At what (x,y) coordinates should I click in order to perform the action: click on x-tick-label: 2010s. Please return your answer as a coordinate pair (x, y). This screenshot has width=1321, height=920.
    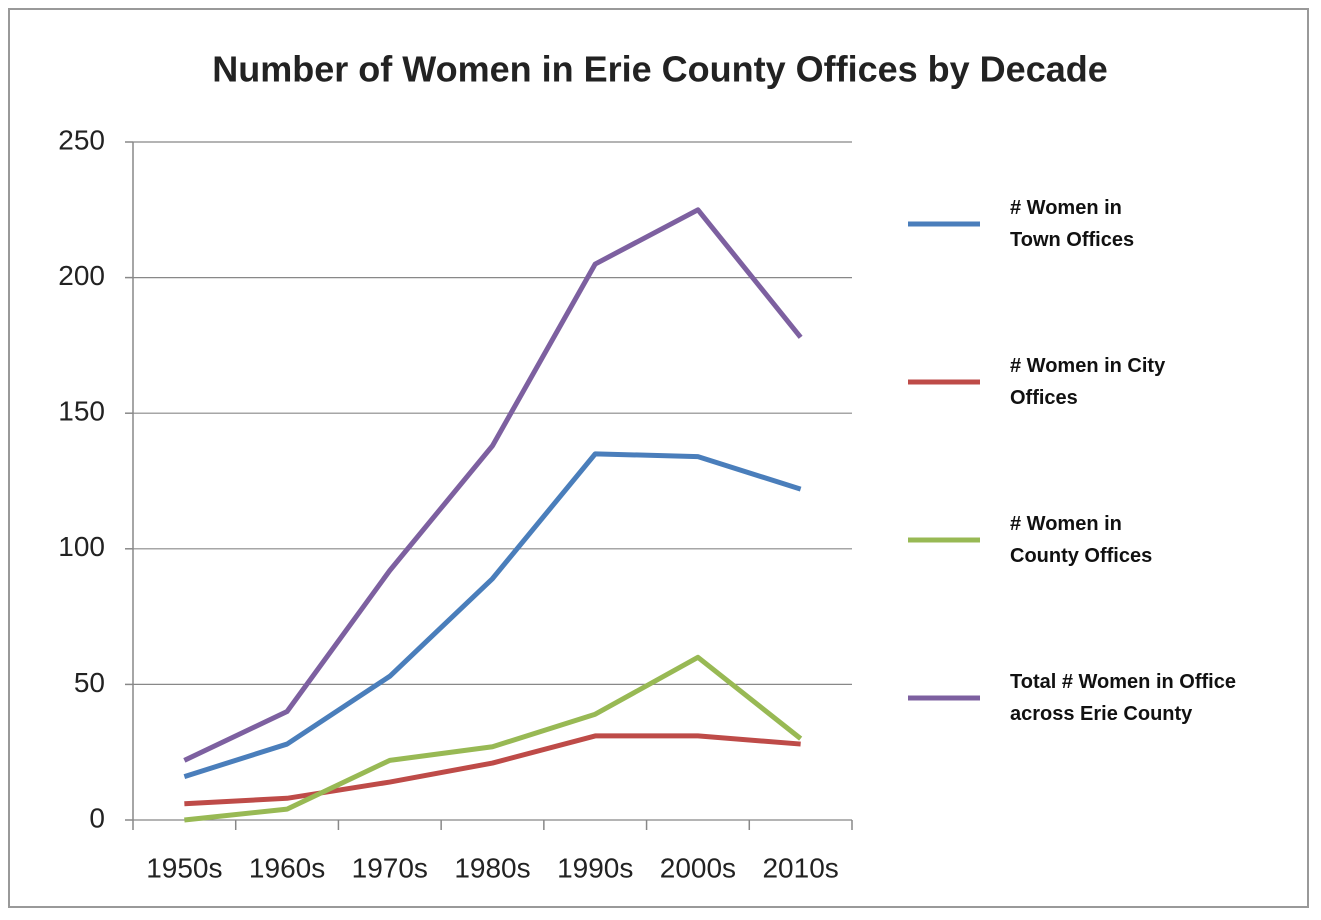
    Looking at the image, I should click on (800, 867).